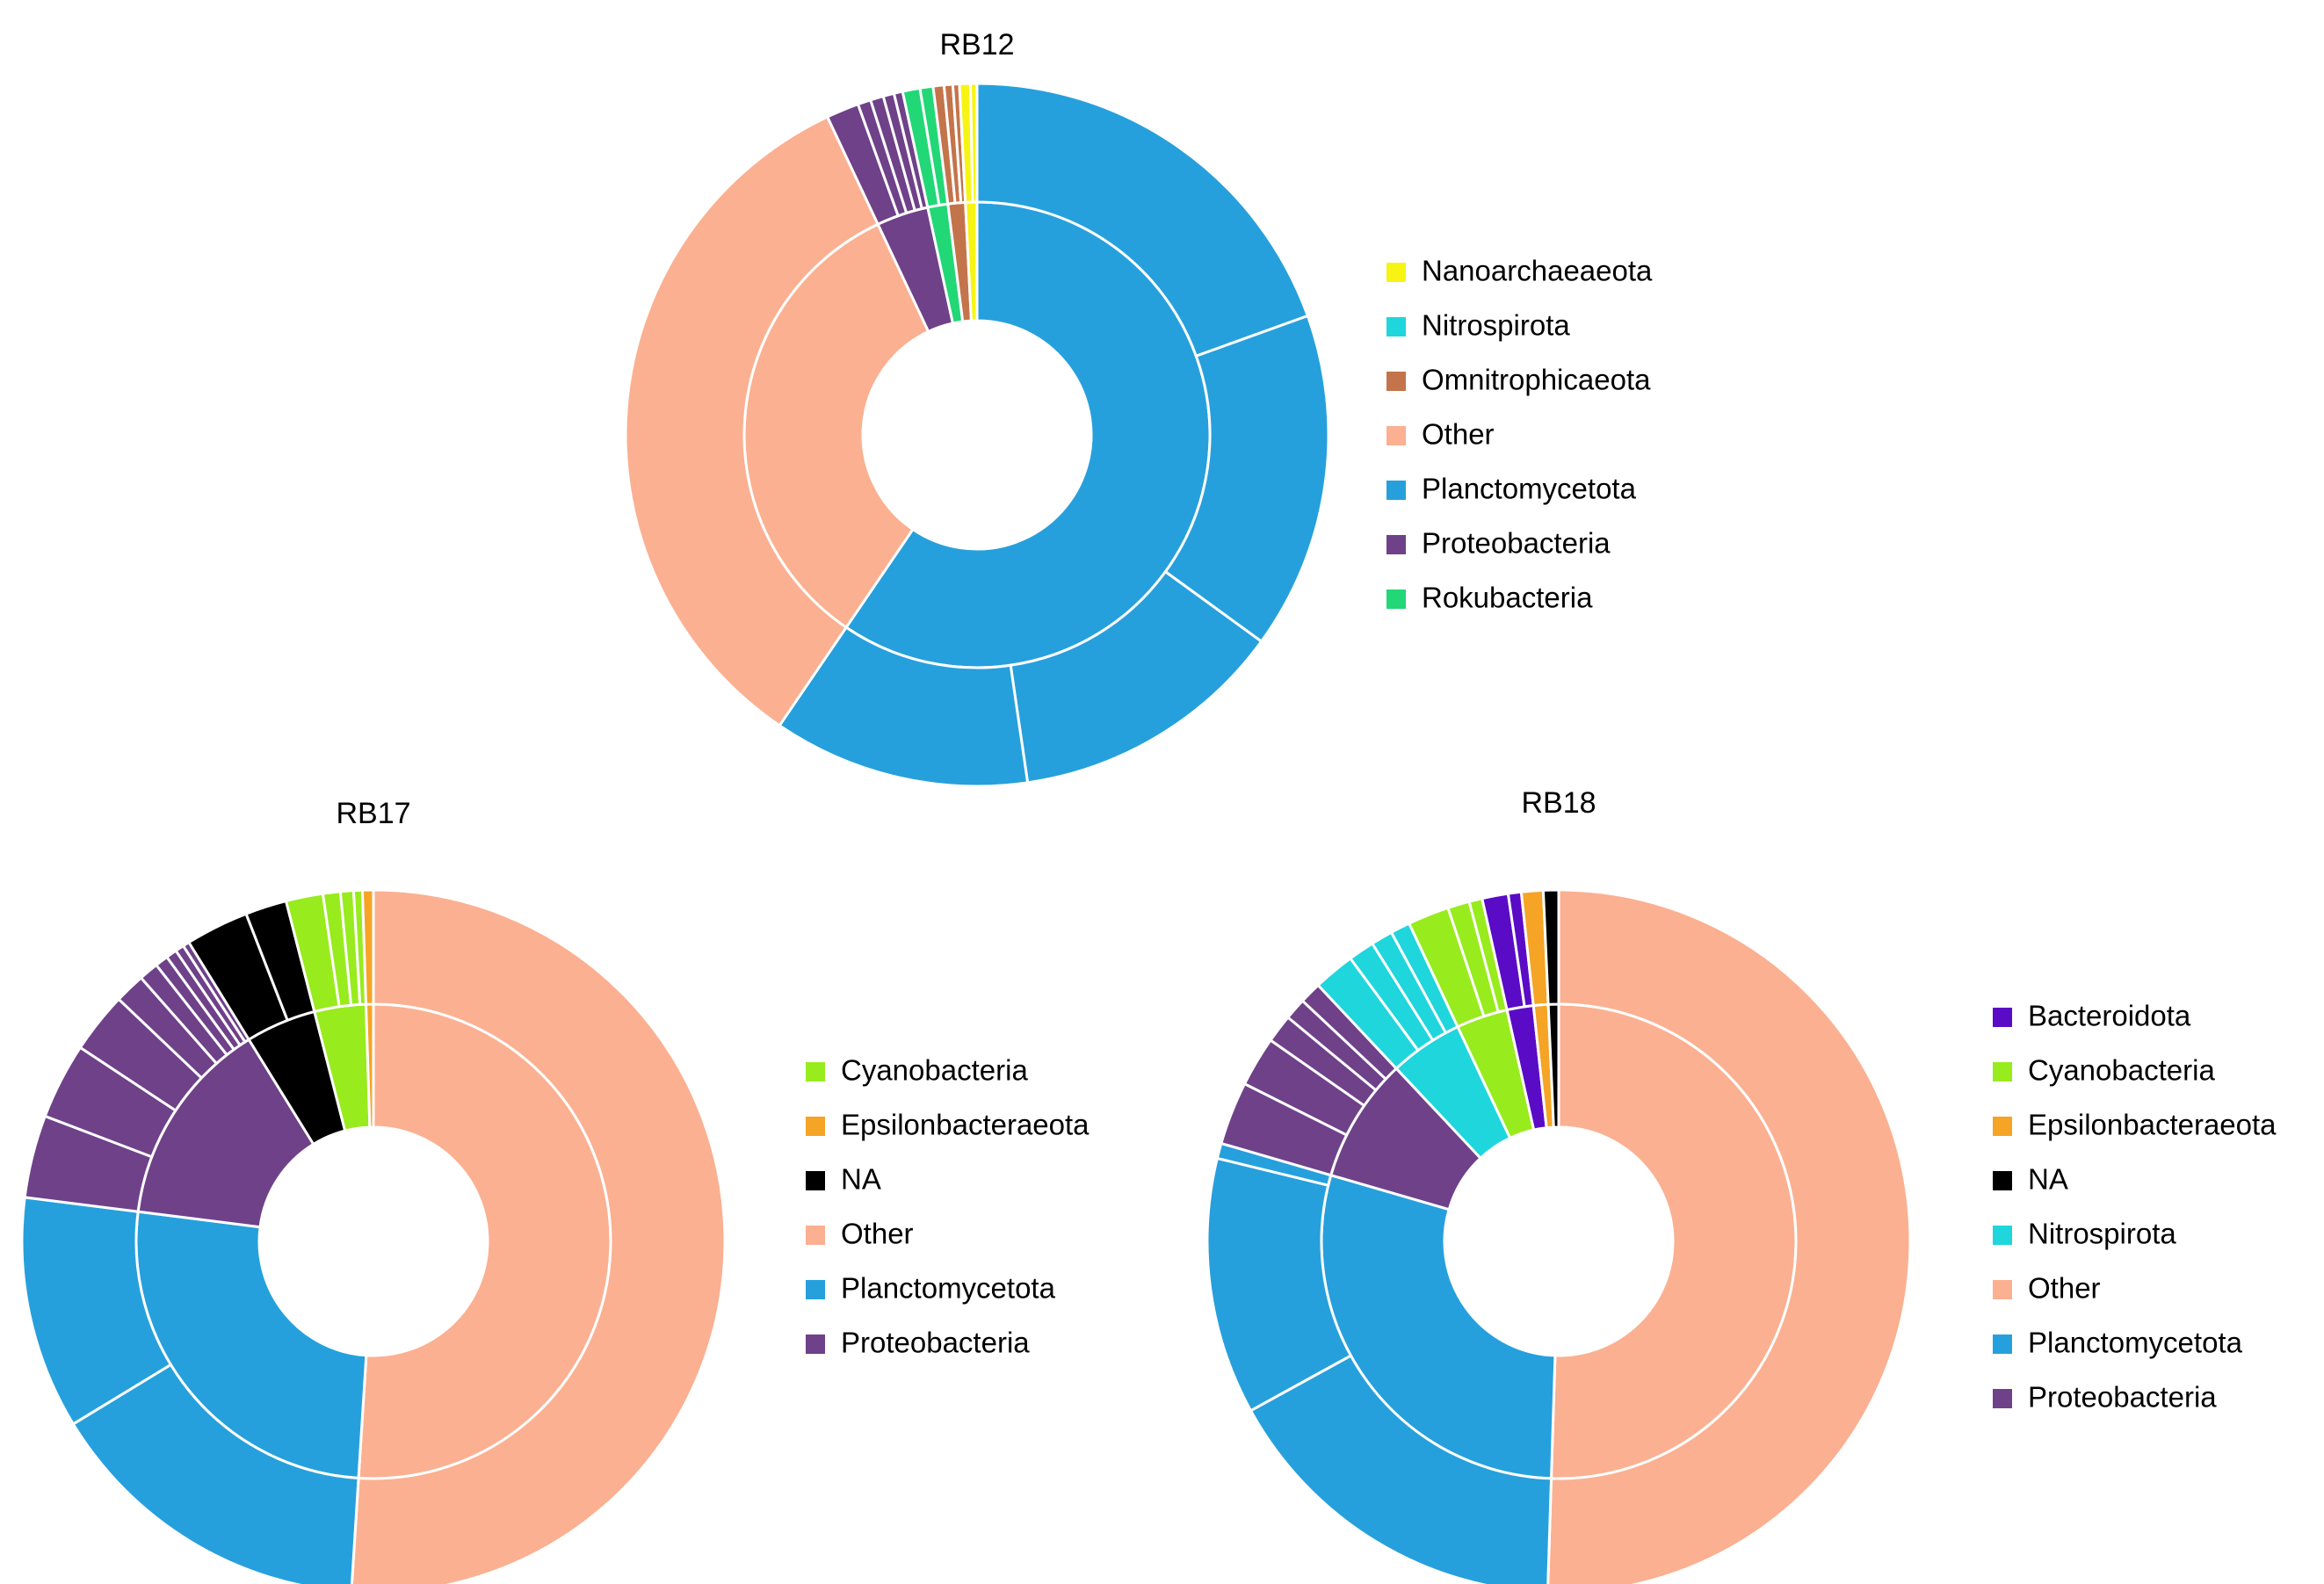 This screenshot has height=1584, width=2324. What do you see at coordinates (1507, 598) in the screenshot?
I see `rb12-legend-label-rokubacteria: Rokubacteria` at bounding box center [1507, 598].